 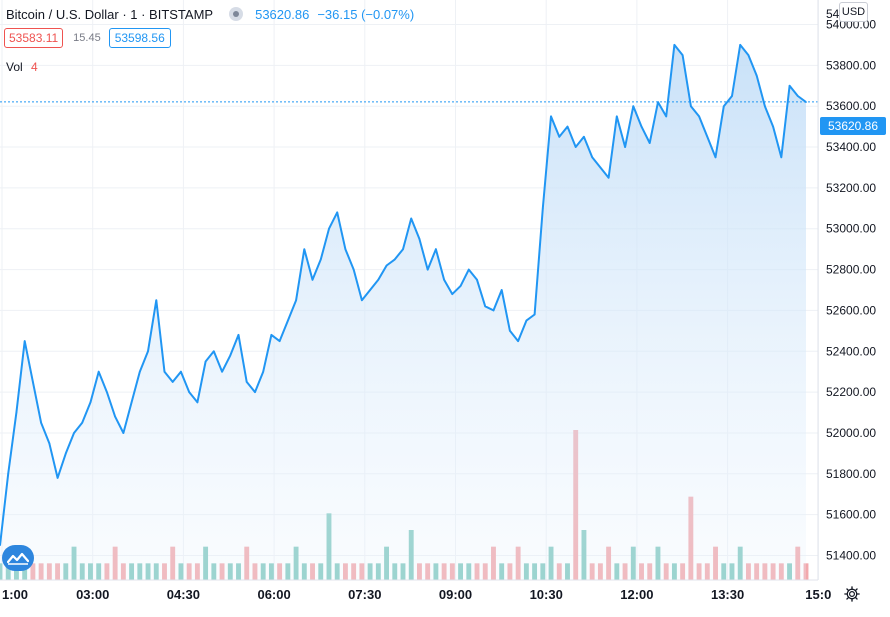 What do you see at coordinates (818, 594) in the screenshot?
I see `x-tick-label: 15:0` at bounding box center [818, 594].